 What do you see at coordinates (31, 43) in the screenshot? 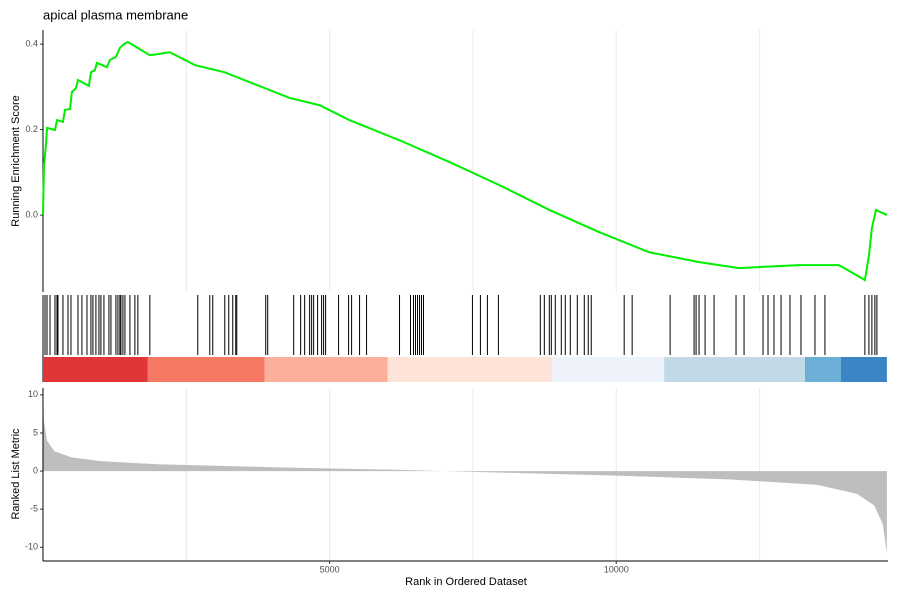
I see `y-tick-label: 0.4` at bounding box center [31, 43].